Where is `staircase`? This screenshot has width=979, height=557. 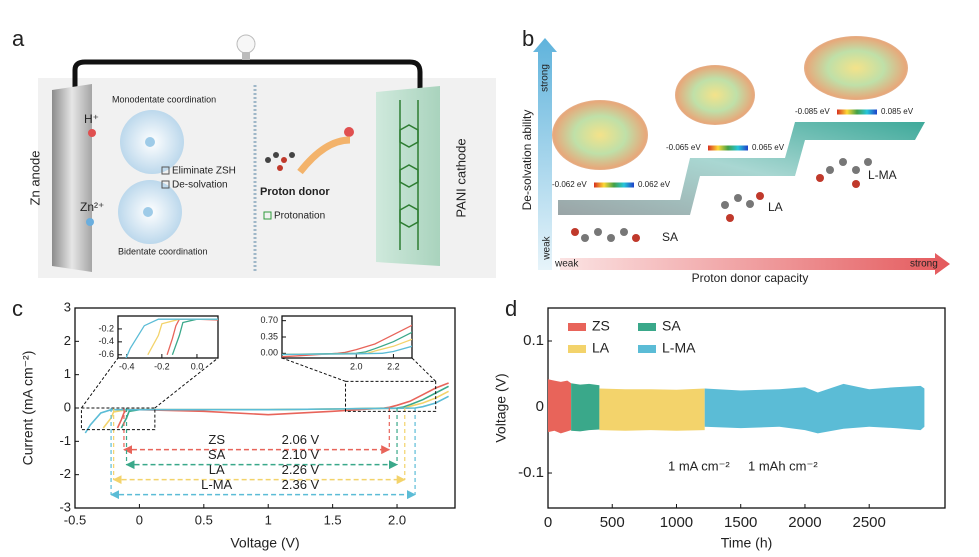 staircase is located at coordinates (741, 168).